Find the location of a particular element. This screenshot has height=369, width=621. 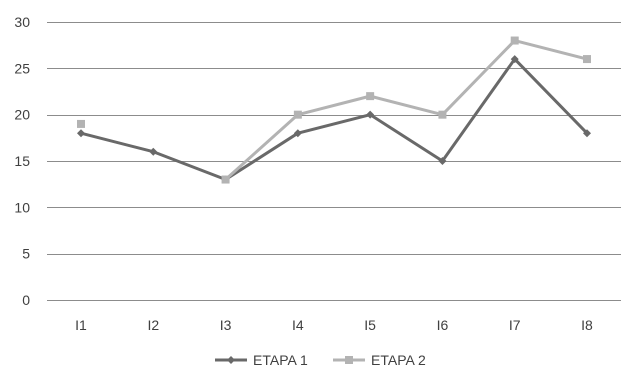

y-tick-label: 30 is located at coordinates (22, 22).